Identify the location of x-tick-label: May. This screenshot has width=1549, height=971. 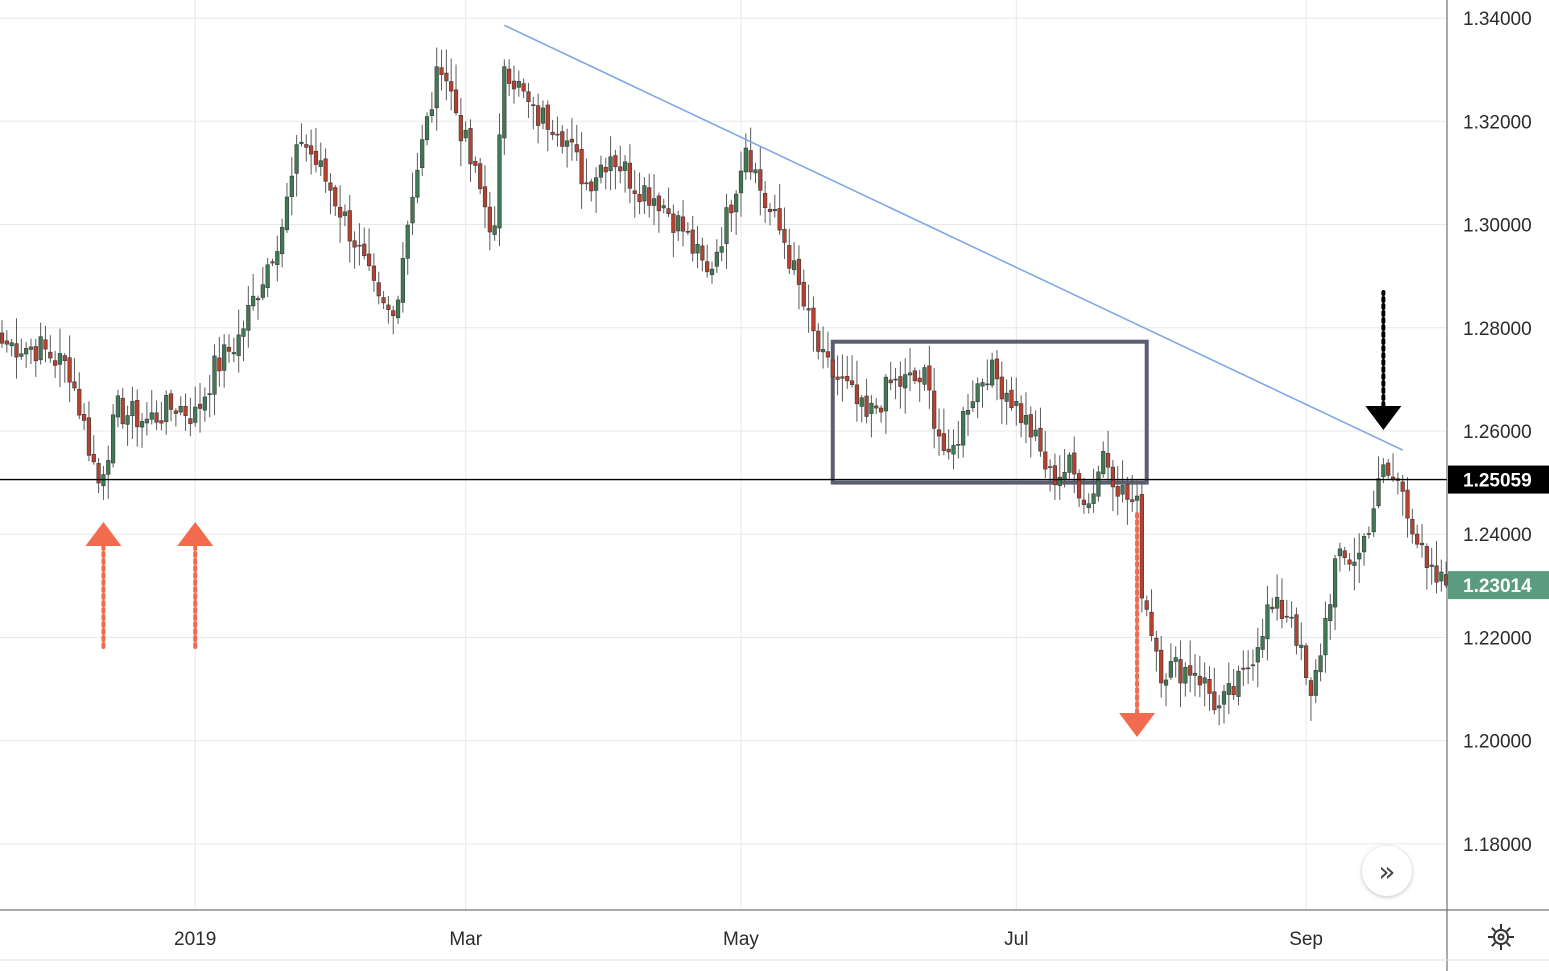
(741, 939).